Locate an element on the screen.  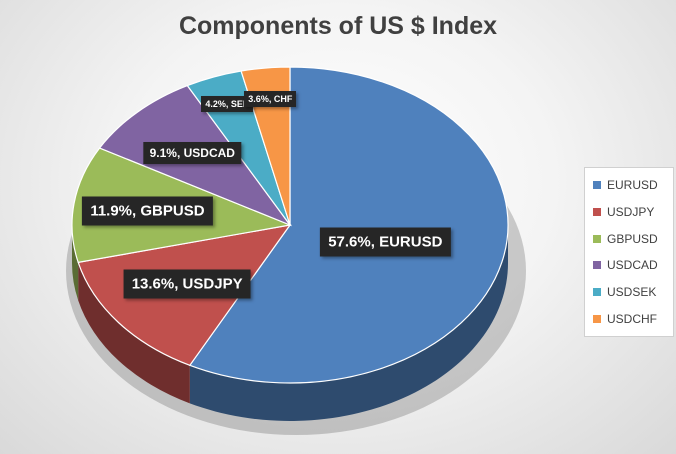
legend-item-gbpusd: GBPUSD is located at coordinates (629, 239).